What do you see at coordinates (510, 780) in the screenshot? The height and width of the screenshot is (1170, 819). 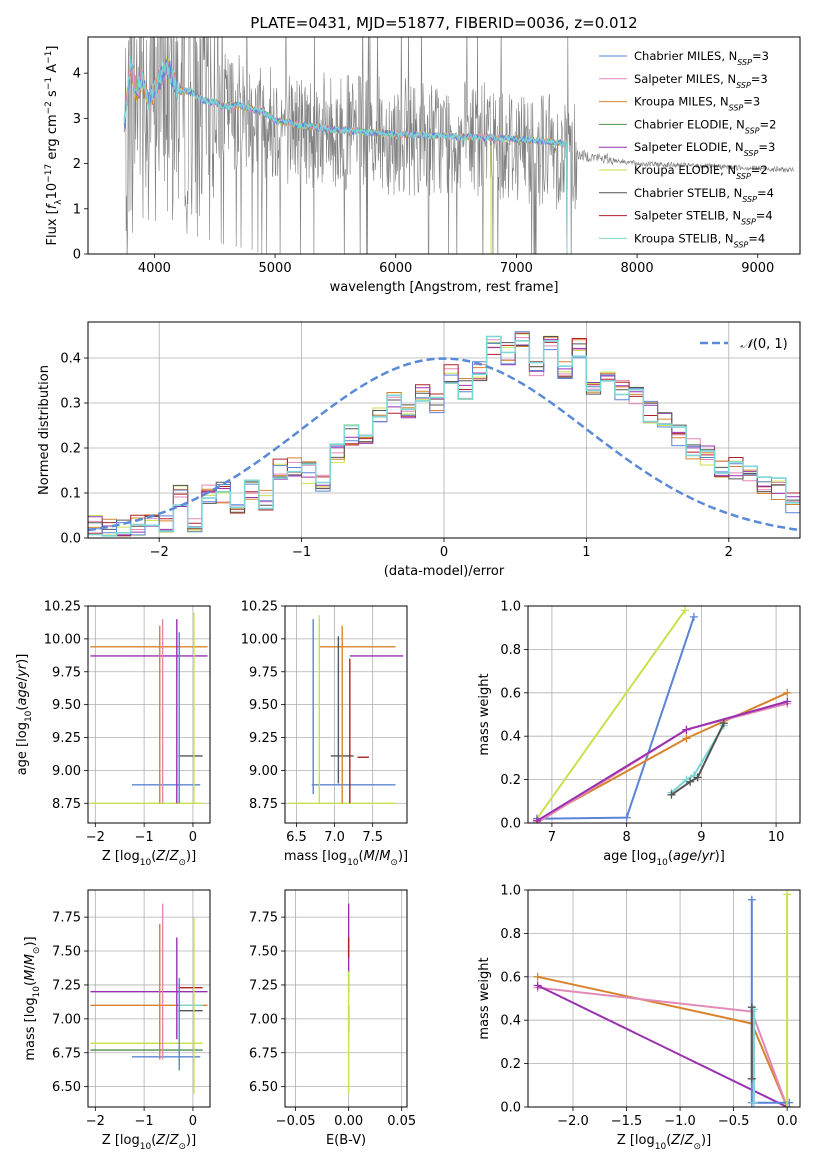 I see `y-tick-label: 0.2` at bounding box center [510, 780].